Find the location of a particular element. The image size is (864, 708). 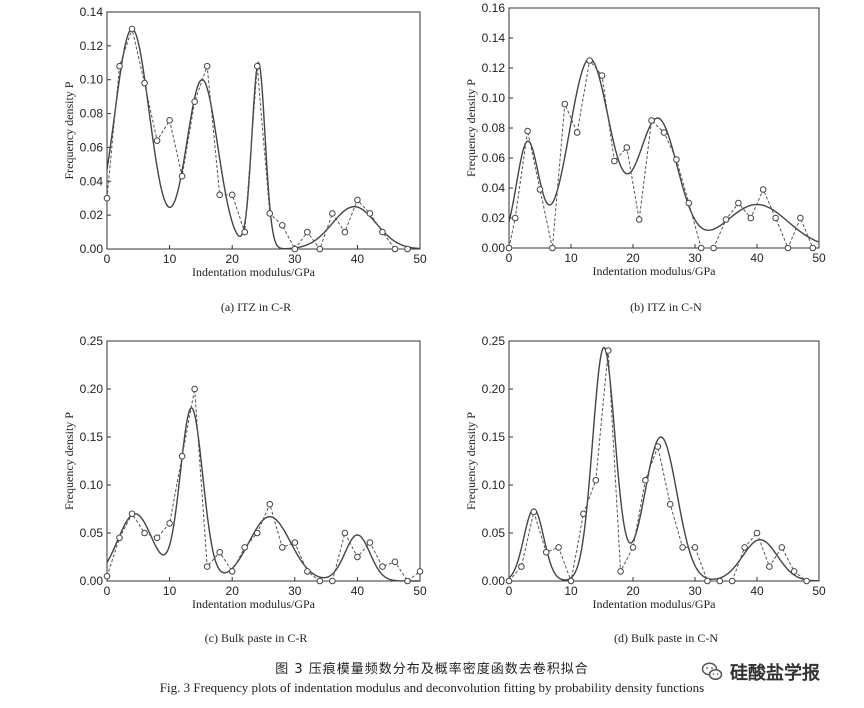

y-tick-label: 0.08 is located at coordinates (494, 128).